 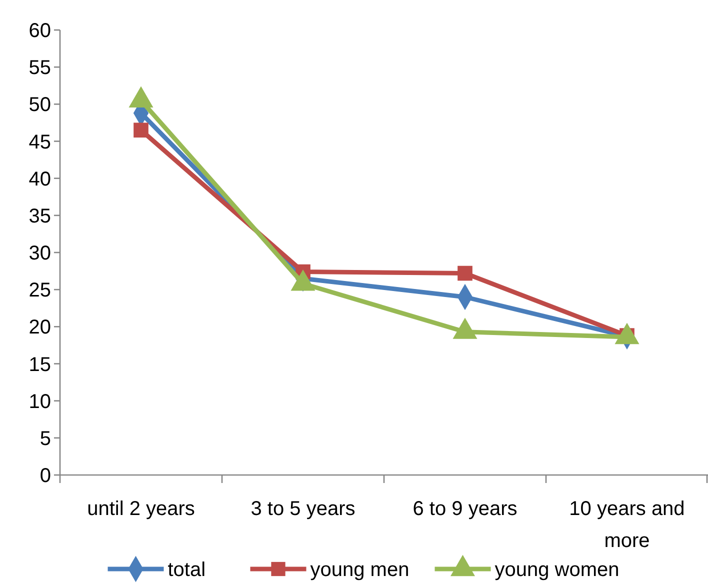 What do you see at coordinates (39, 365) in the screenshot?
I see `y-tick-label: 15` at bounding box center [39, 365].